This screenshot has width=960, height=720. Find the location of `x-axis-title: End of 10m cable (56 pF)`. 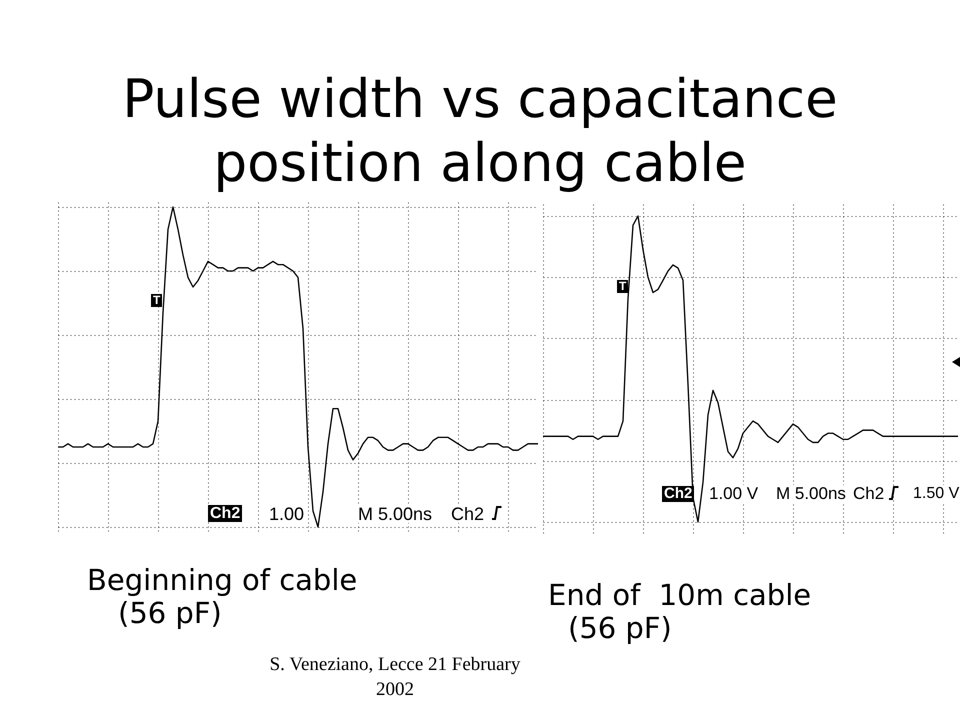

x-axis-title: End of 10m cable (56 pF) is located at coordinates (680, 611).